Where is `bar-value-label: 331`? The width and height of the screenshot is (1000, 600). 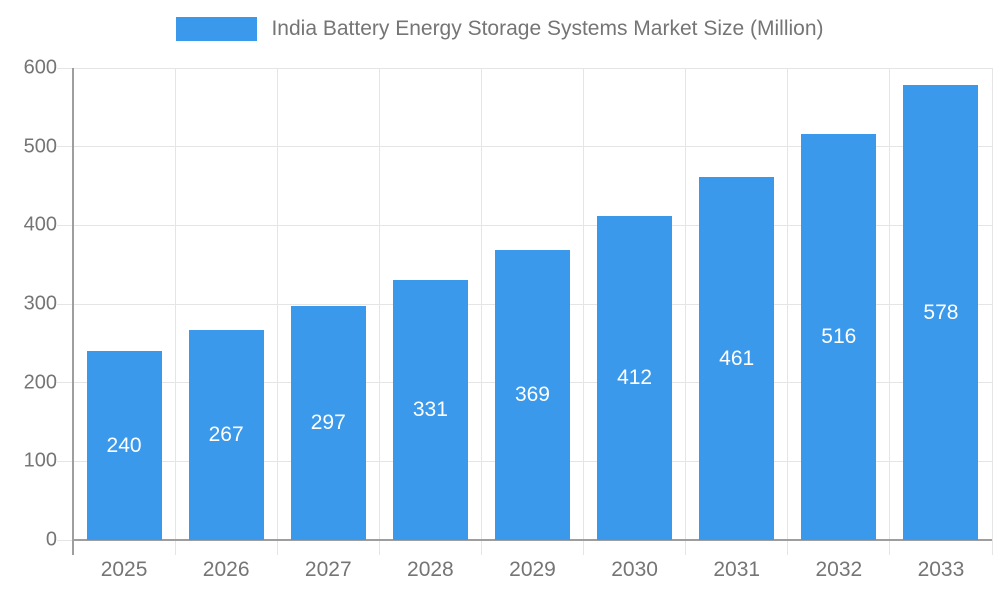
bar-value-label: 331 is located at coordinates (430, 409).